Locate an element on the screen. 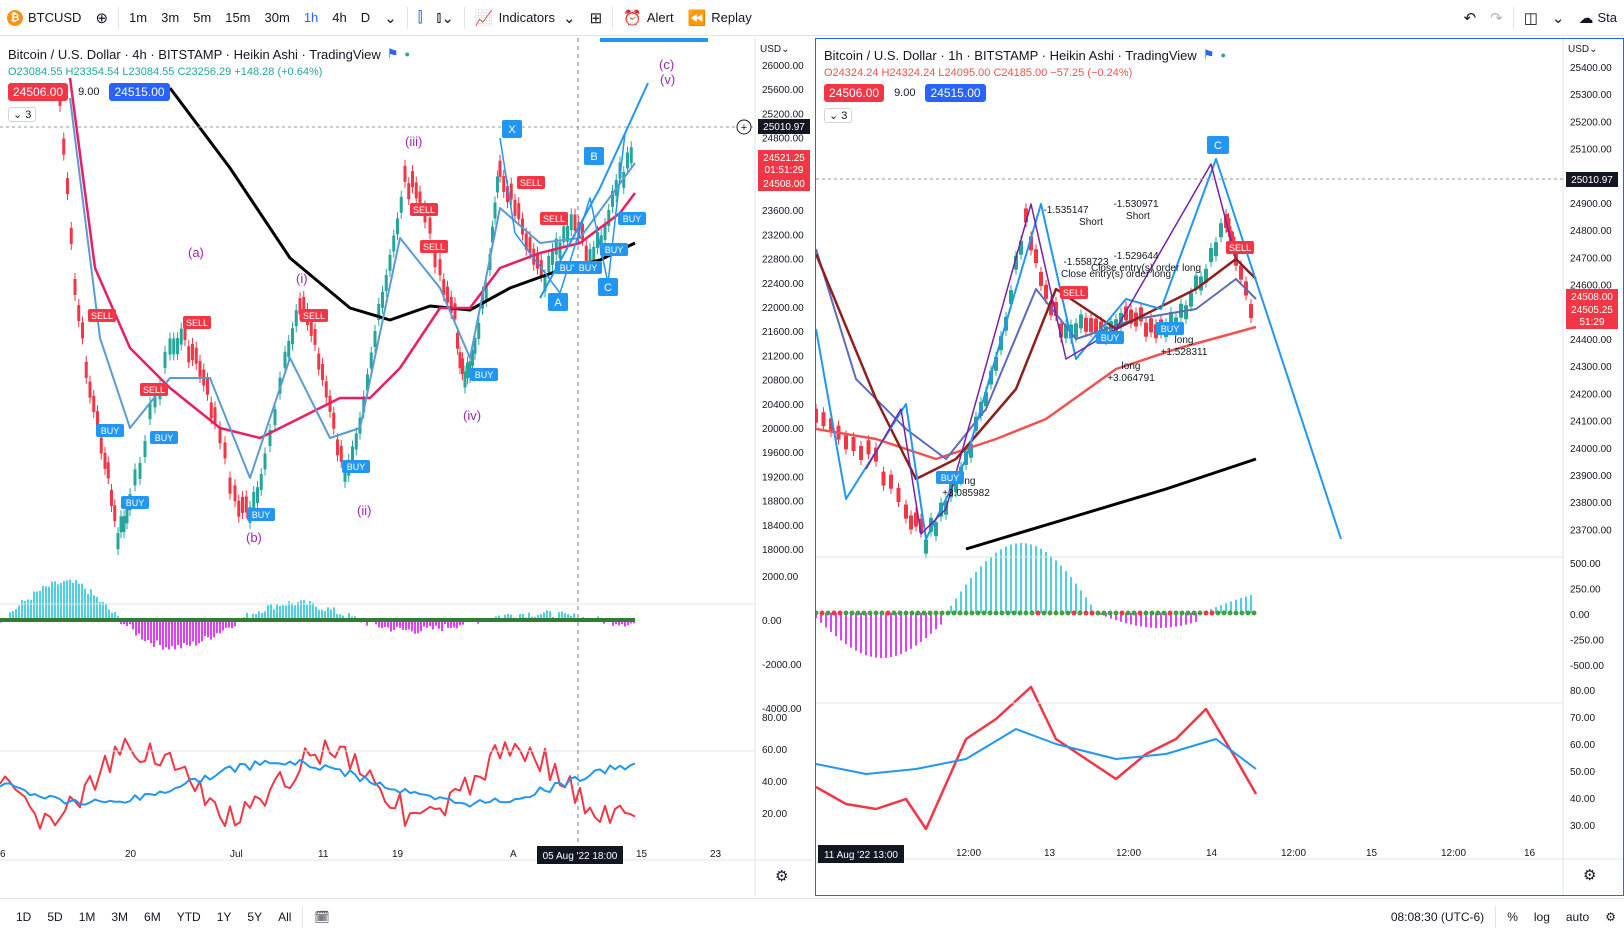 This screenshot has width=1624, height=934. range-5y: 5Y is located at coordinates (255, 916).